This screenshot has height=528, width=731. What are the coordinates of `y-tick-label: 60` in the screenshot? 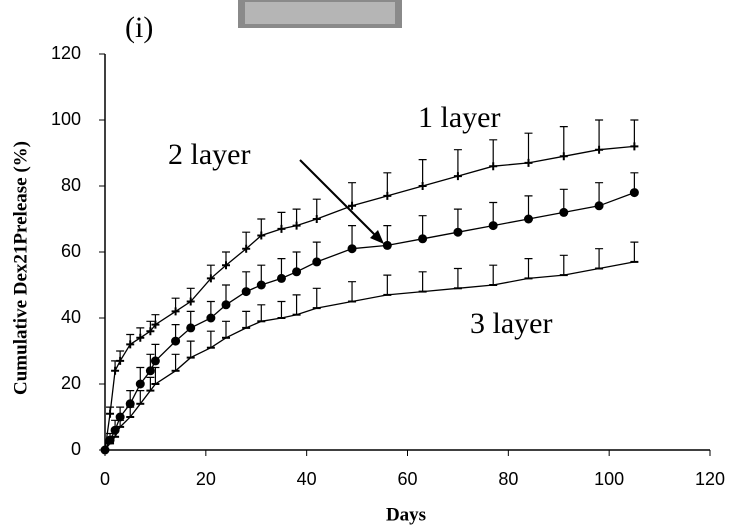 It's located at (71, 251).